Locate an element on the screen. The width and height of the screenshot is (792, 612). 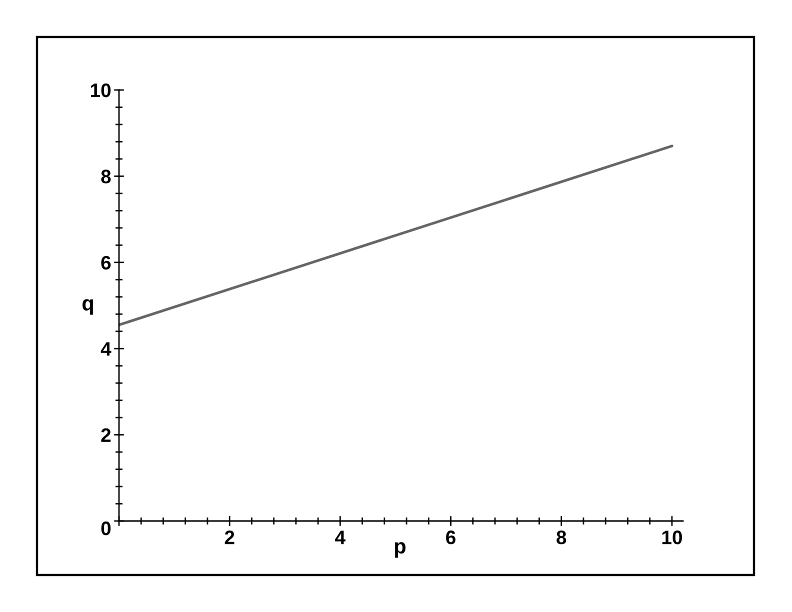
y-tick-label: 0 is located at coordinates (106, 529).